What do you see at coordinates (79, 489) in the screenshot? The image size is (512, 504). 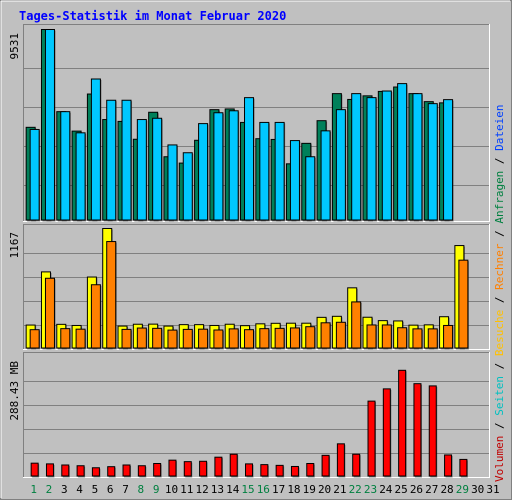 I see `x-tick-label-4: 4` at bounding box center [79, 489].